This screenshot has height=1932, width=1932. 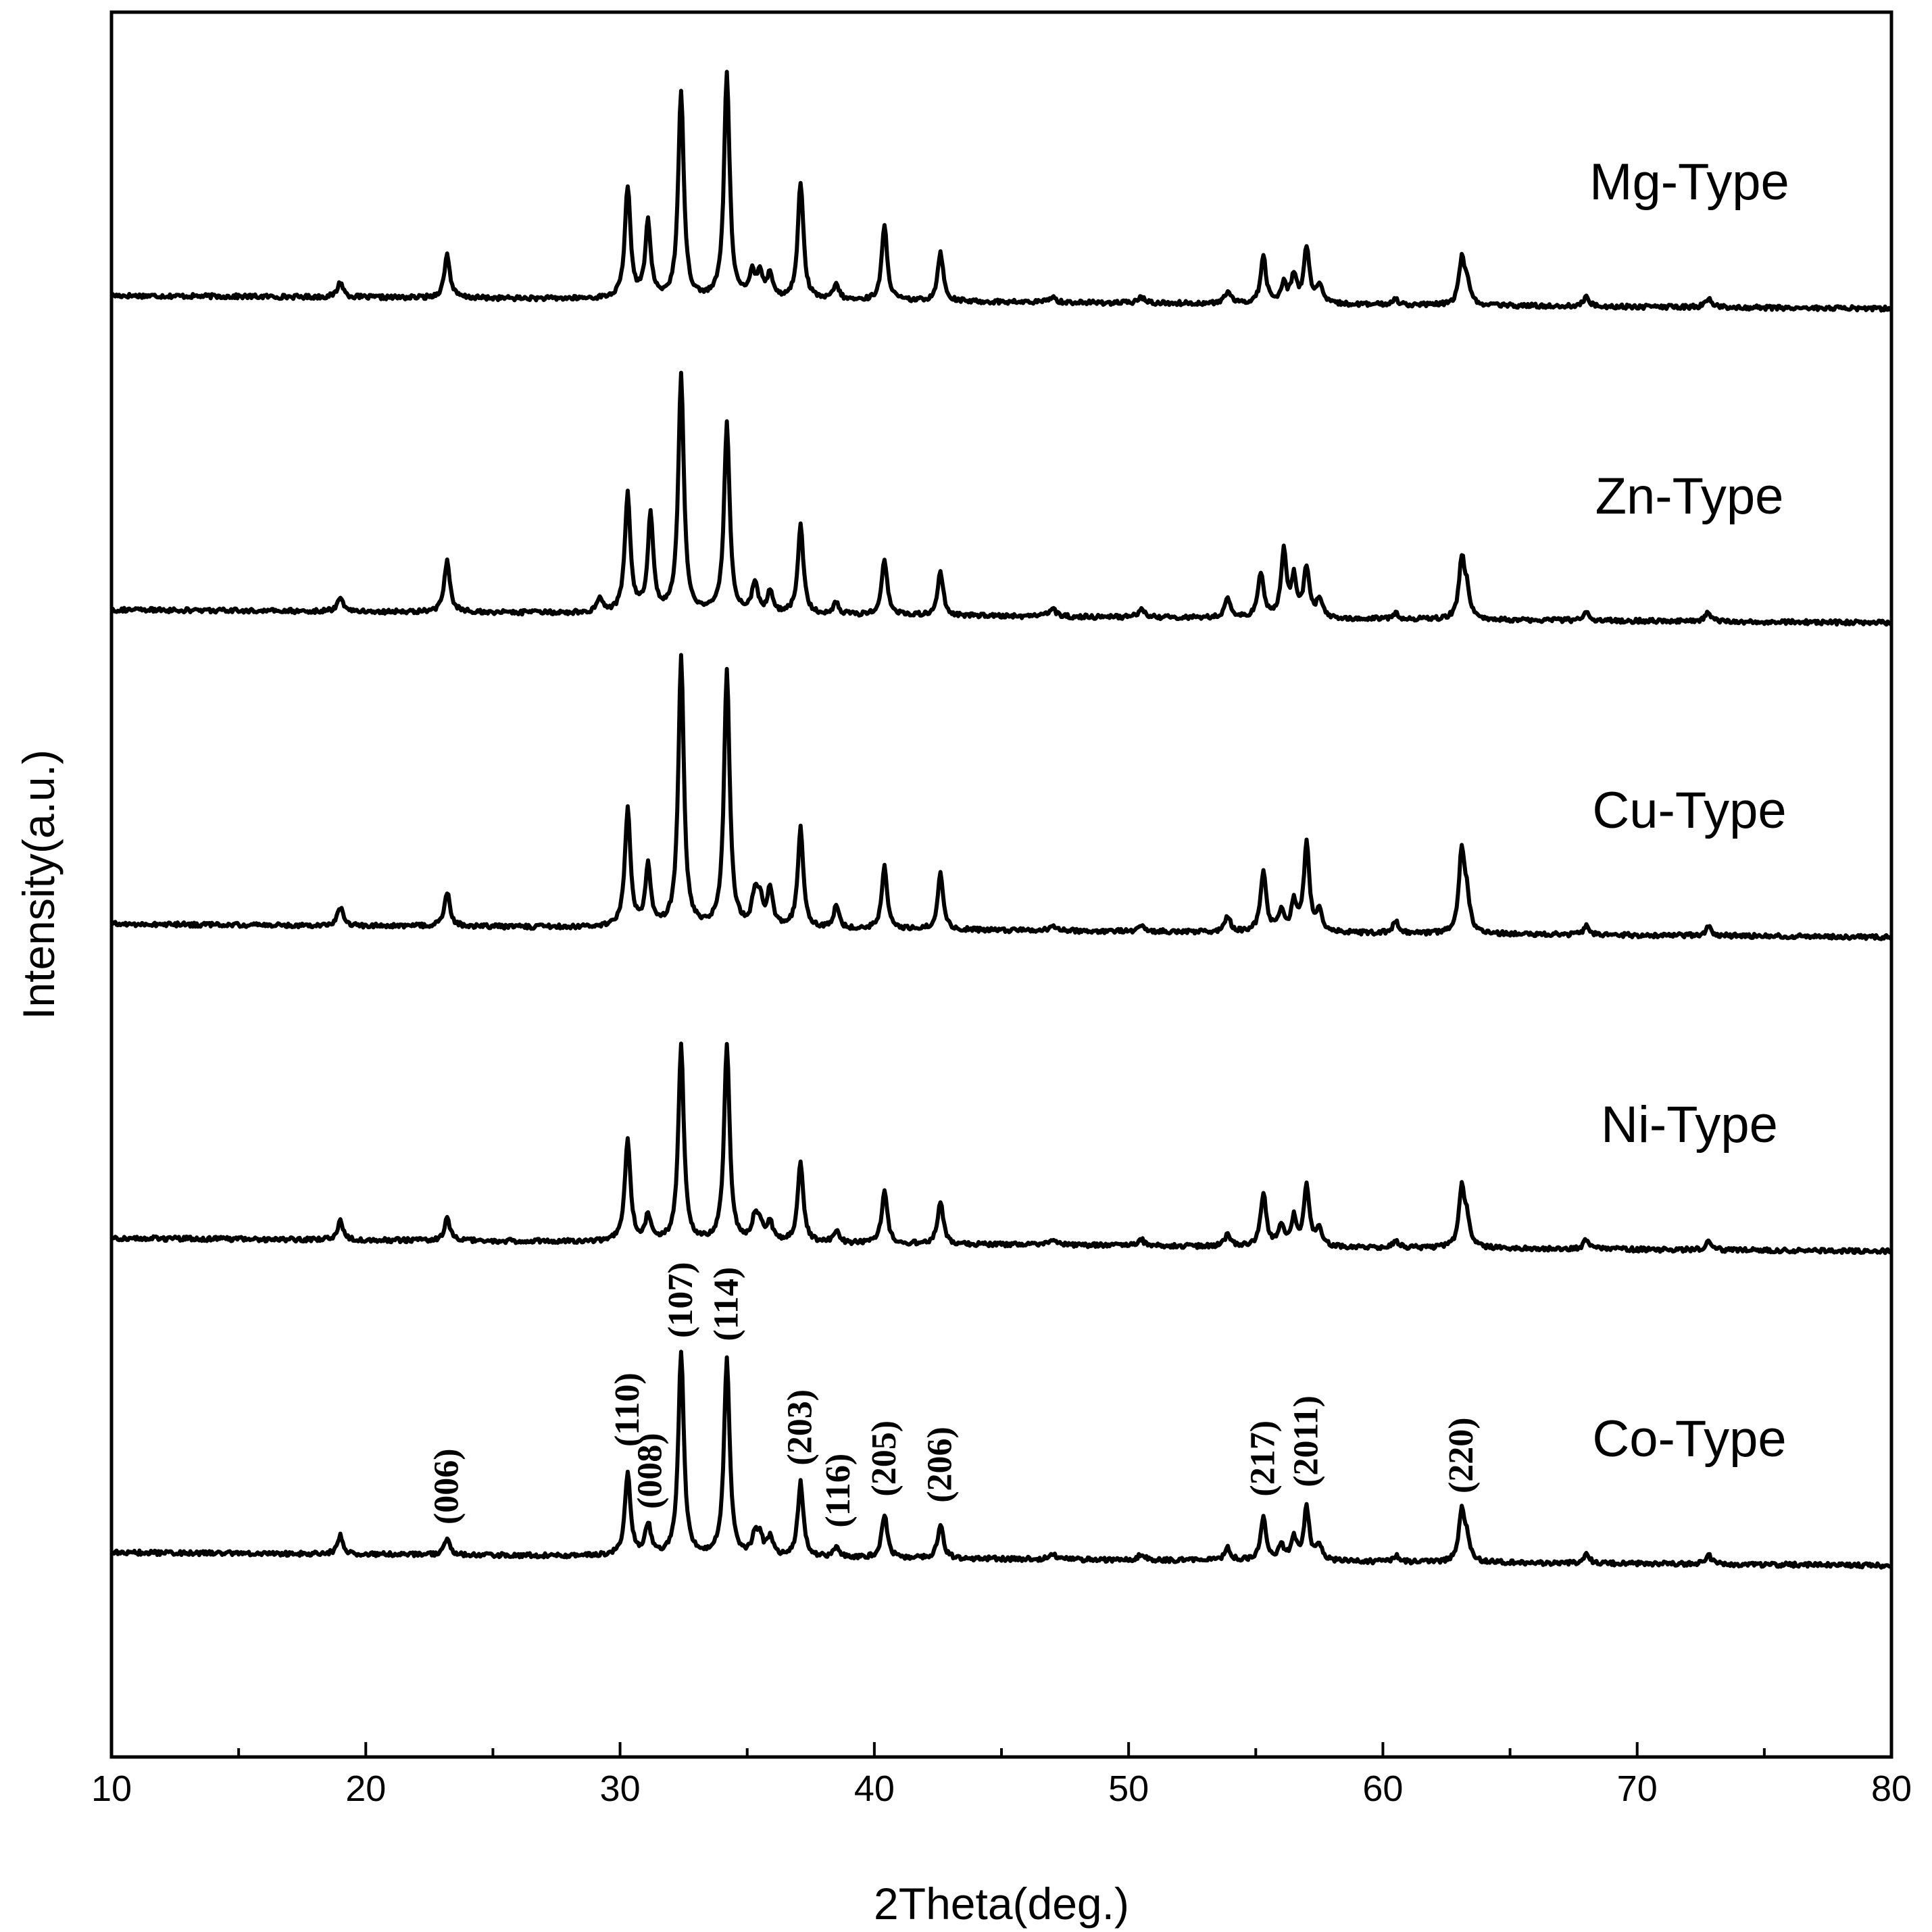 What do you see at coordinates (1462, 1455) in the screenshot?
I see `peak-label: (220)` at bounding box center [1462, 1455].